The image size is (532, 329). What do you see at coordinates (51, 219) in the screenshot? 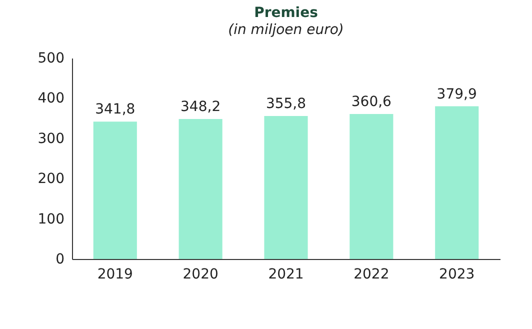
I see `y-tick-label: 100` at bounding box center [51, 219].